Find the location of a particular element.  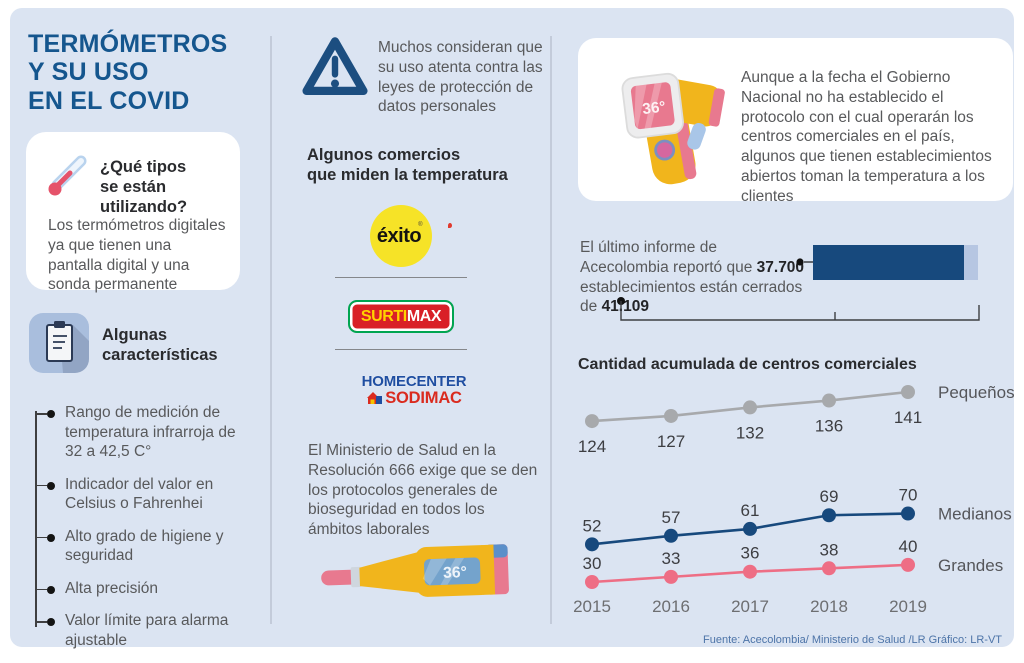

thermometer-icon is located at coordinates (67, 175).